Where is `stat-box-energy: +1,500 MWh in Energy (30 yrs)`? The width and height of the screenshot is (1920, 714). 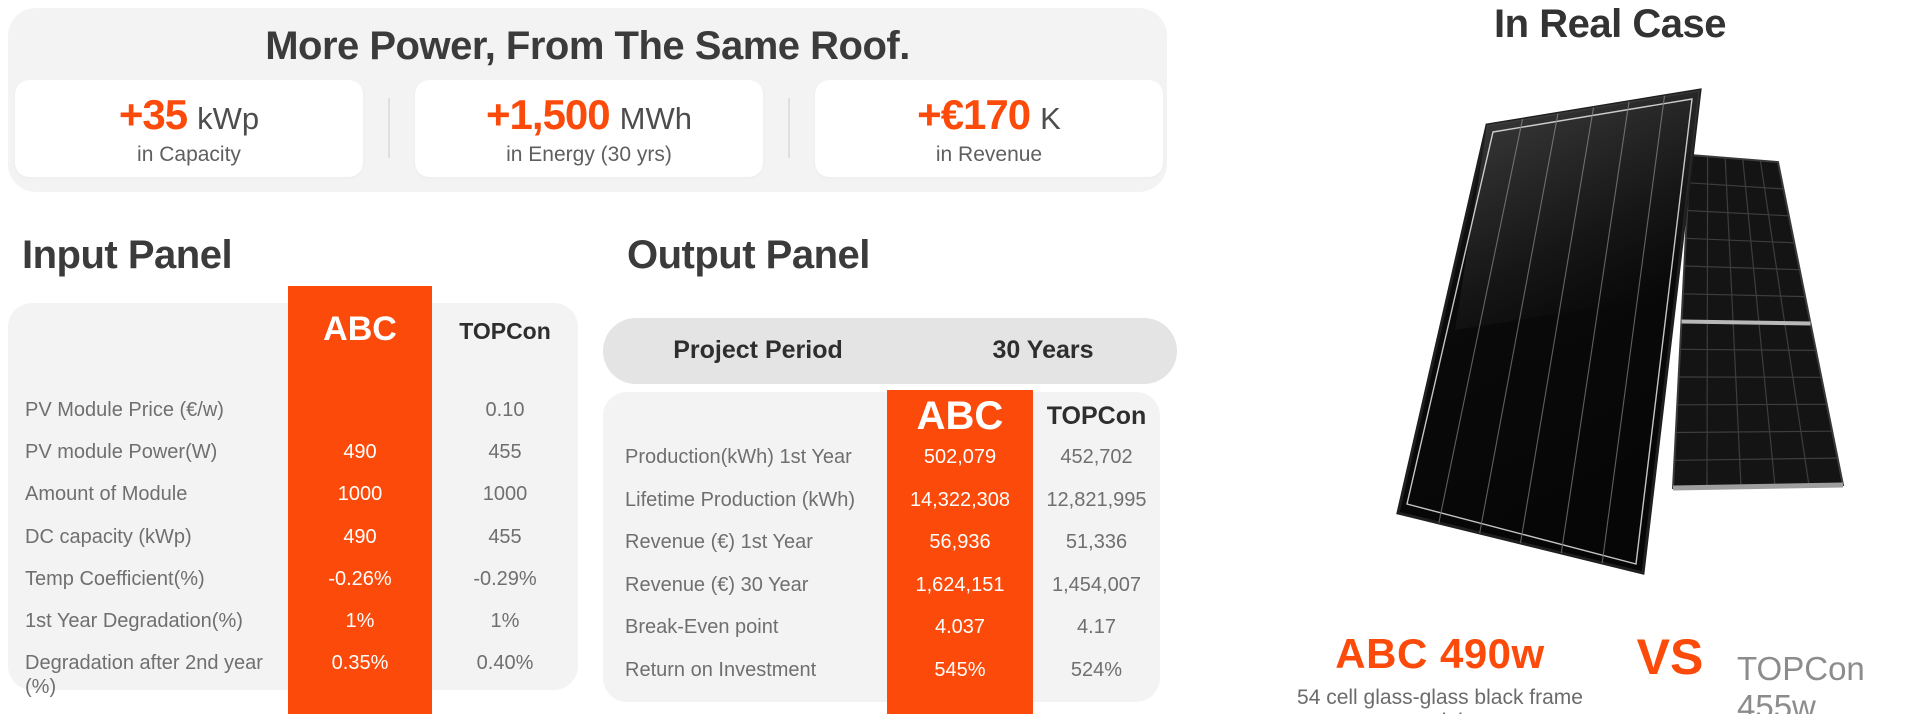
stat-box-energy: +1,500 MWh in Energy (30 yrs) is located at coordinates (589, 128).